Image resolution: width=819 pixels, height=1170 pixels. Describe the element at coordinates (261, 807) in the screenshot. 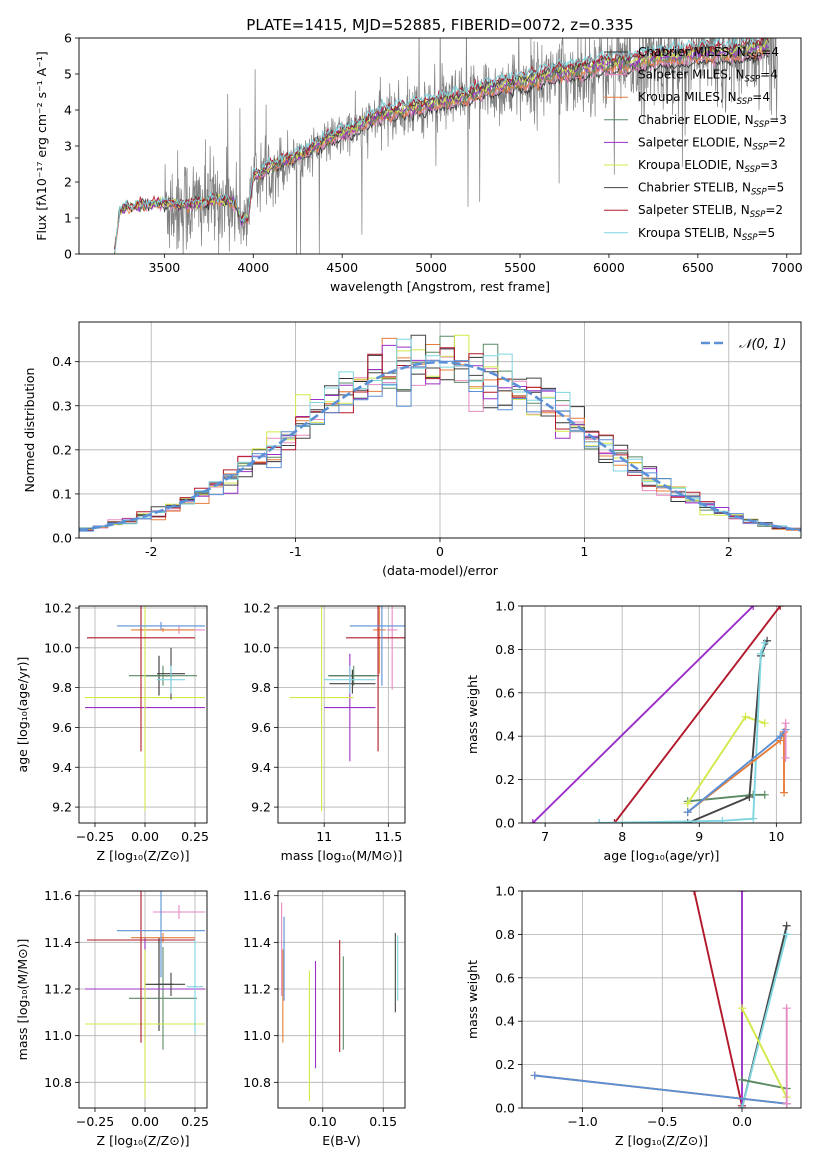

I see `y-tick-label: 9.2` at that location.